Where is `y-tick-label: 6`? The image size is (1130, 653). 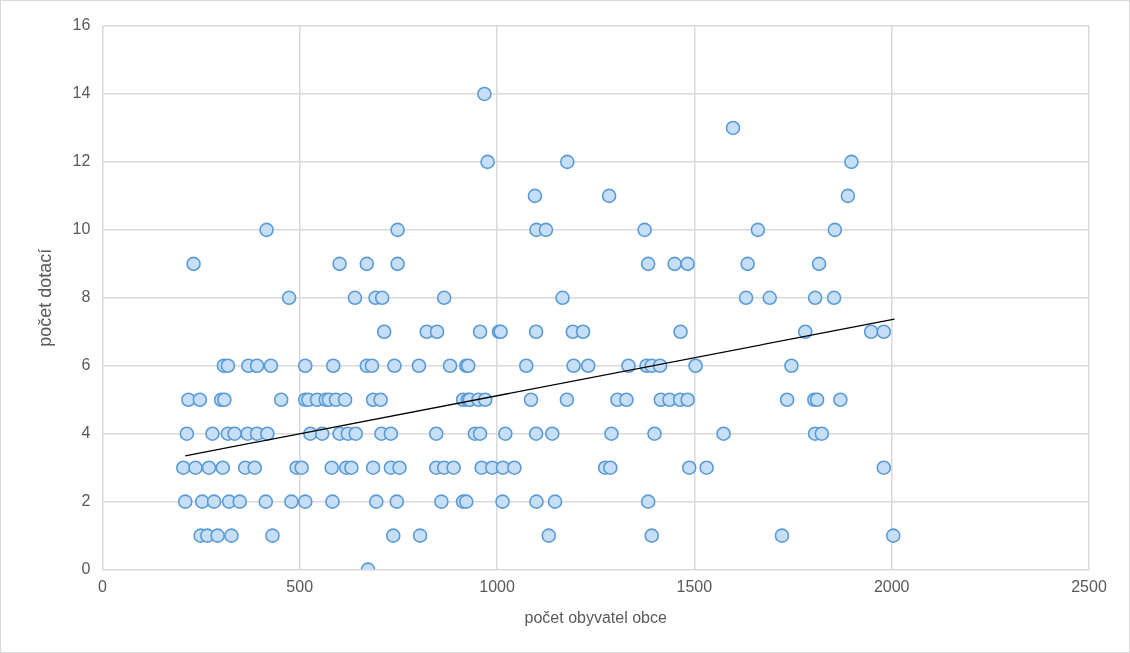 y-tick-label: 6 is located at coordinates (86, 365).